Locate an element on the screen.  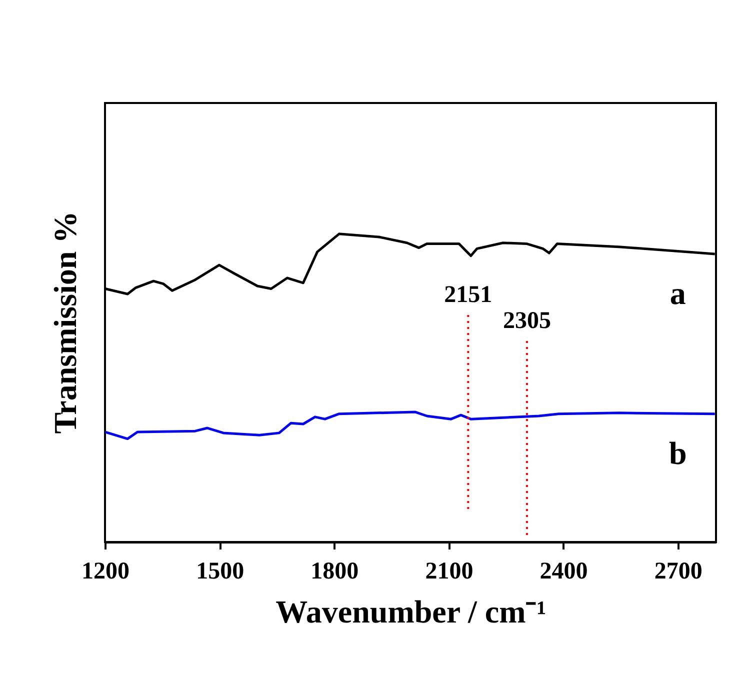
ref-line-label: 2305 is located at coordinates (526, 321).